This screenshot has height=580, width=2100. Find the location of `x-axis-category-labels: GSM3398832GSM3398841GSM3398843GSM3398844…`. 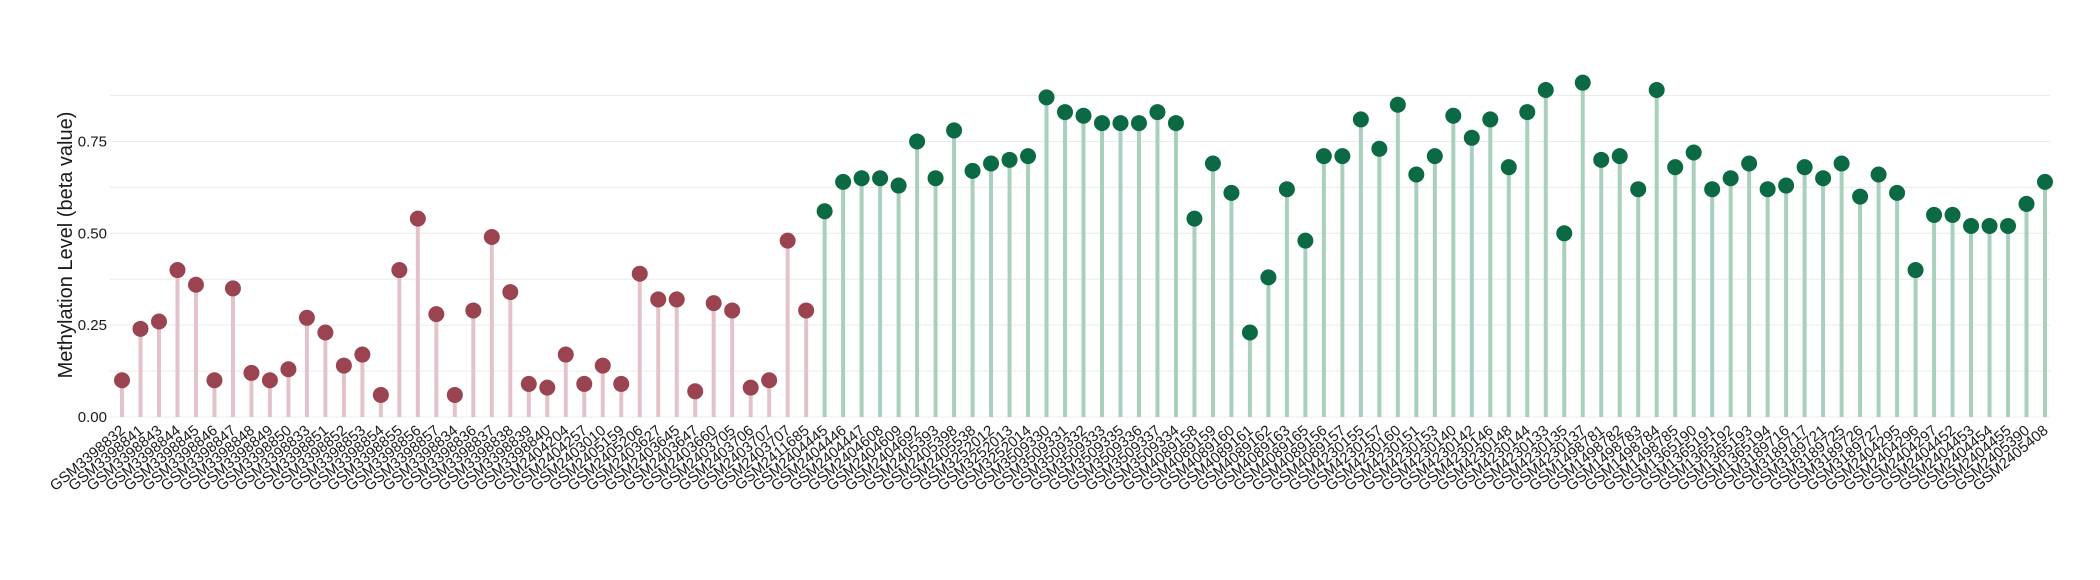

x-axis-category-labels: GSM3398832GSM3398841GSM3398843GSM3398844… is located at coordinates (1049, 458).